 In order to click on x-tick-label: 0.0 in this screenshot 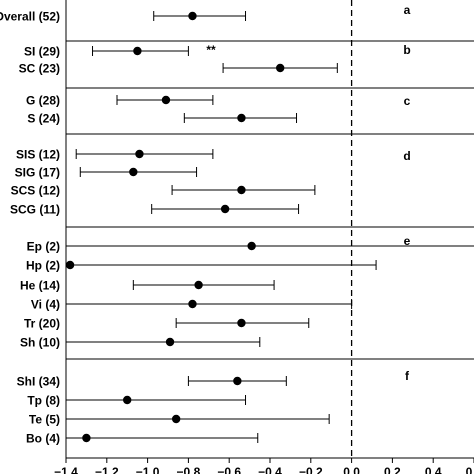, I will do `click(351, 469)`.